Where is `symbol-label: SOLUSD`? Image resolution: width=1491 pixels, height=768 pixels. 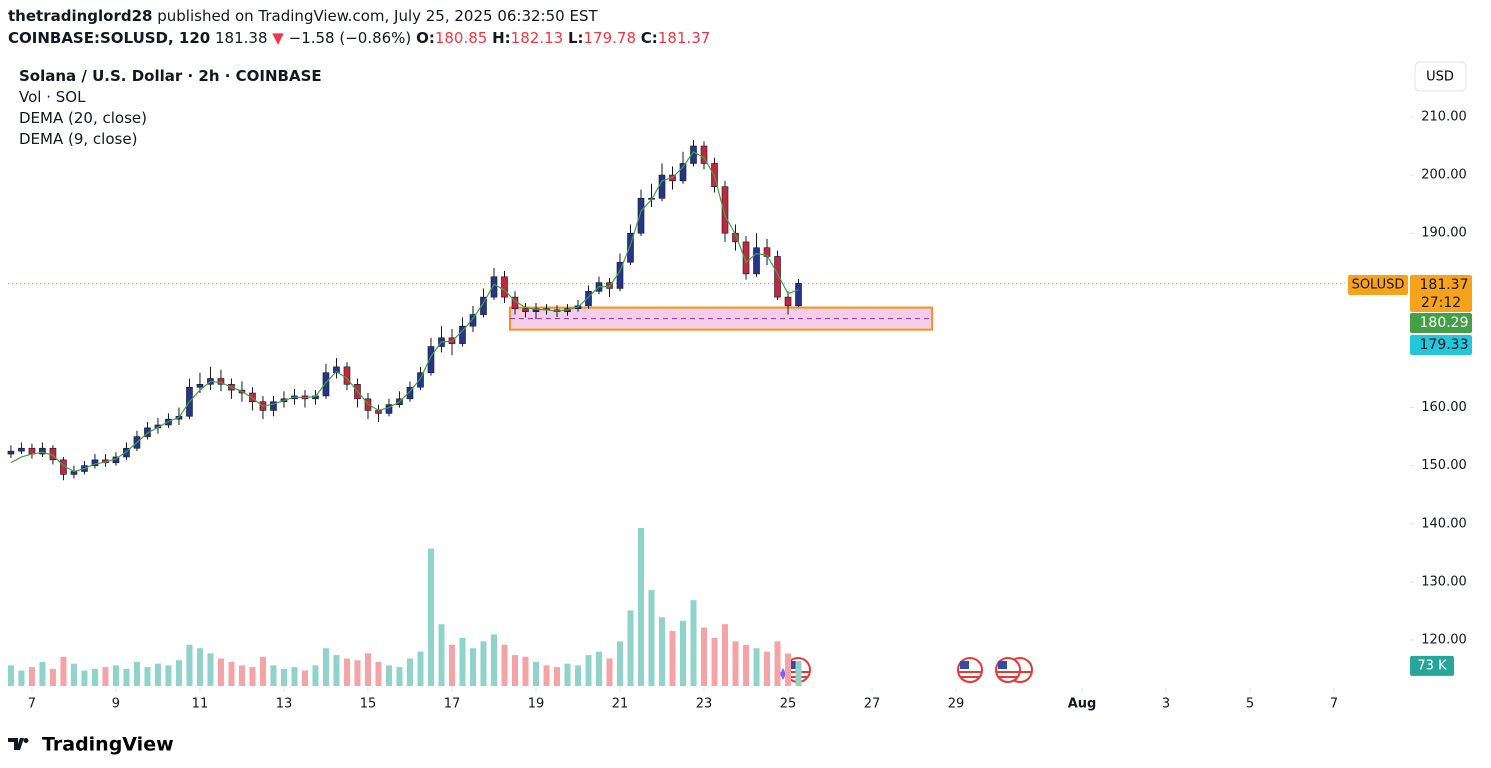 symbol-label: SOLUSD is located at coordinates (1378, 285).